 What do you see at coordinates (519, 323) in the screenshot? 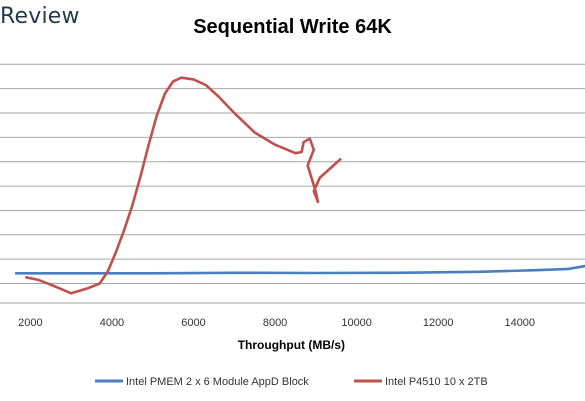
I see `x-tick-label: 14000` at bounding box center [519, 323].